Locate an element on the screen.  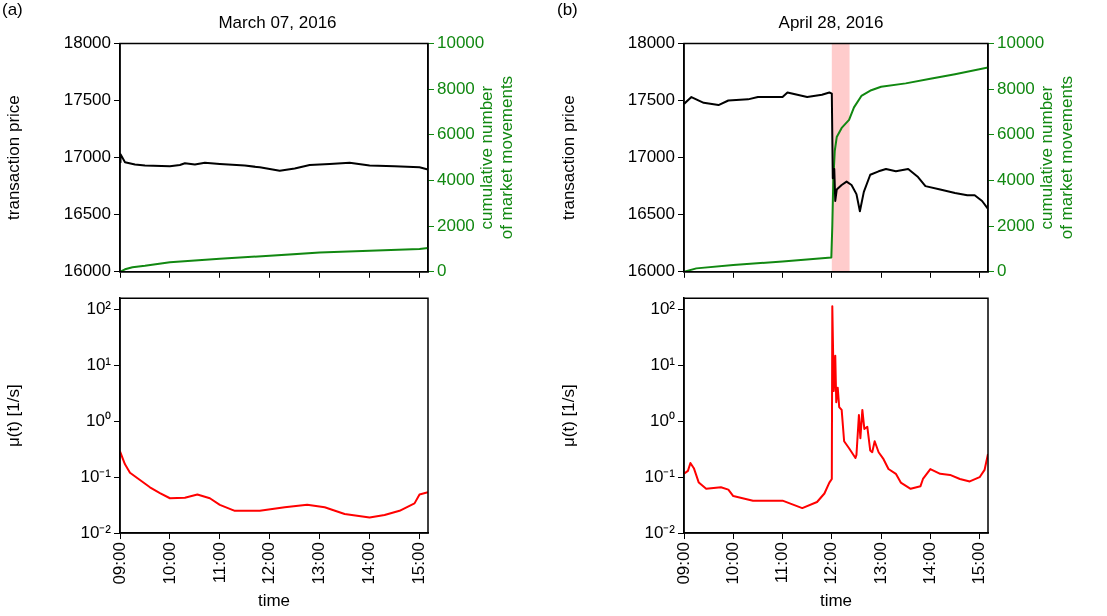
chart-title: March 07, 2016 is located at coordinates (277, 22).